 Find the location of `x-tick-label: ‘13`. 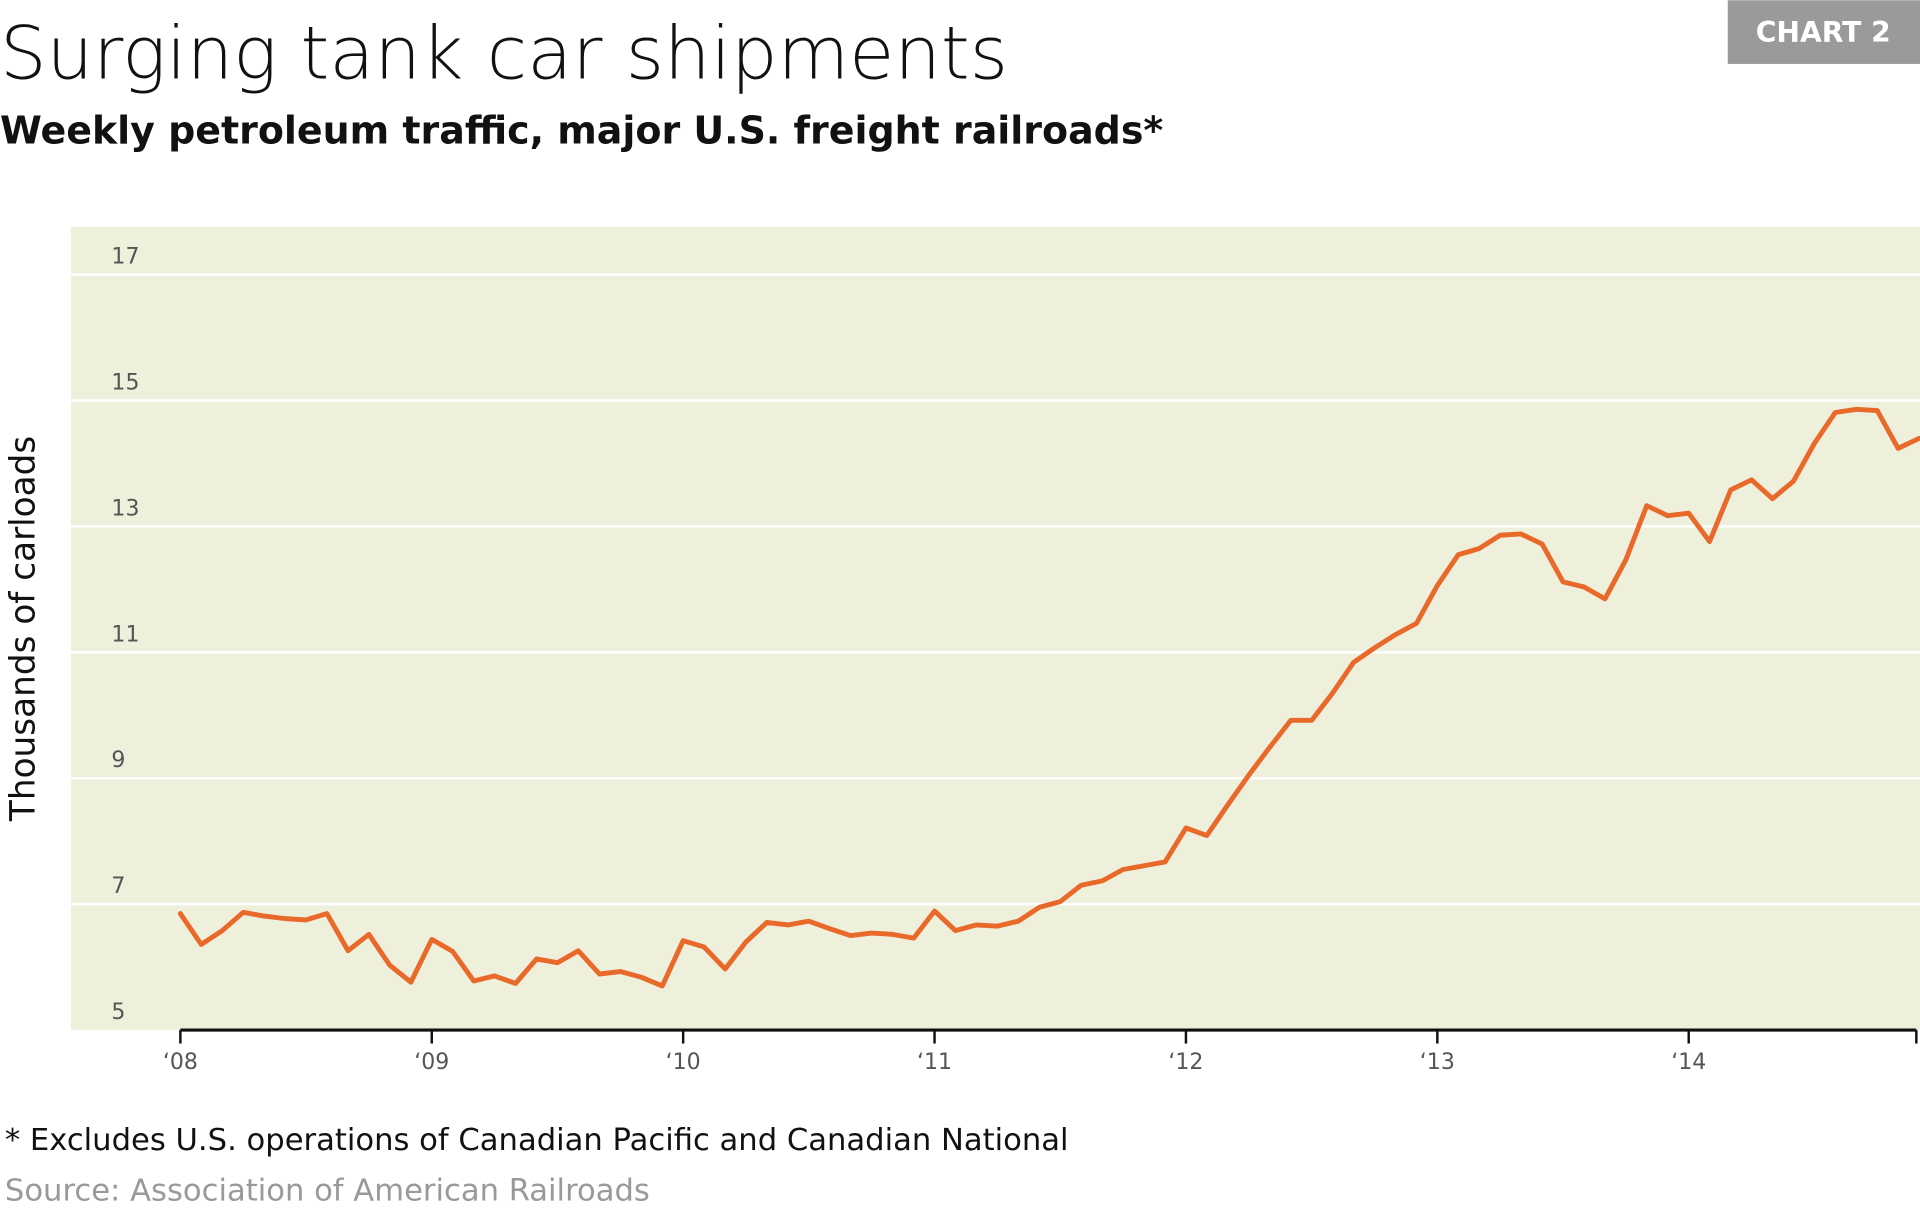

x-tick-label: ‘13 is located at coordinates (1437, 1062).